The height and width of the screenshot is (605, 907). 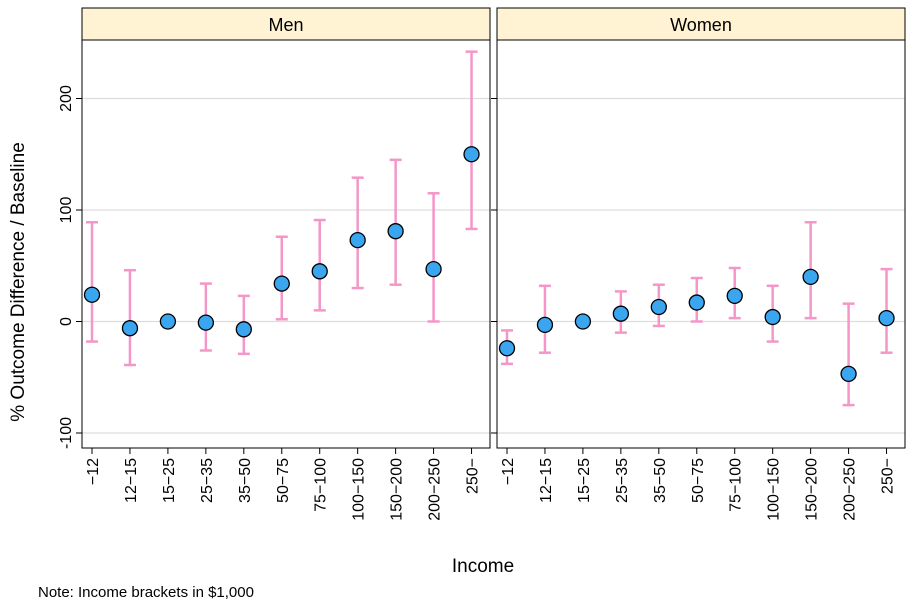 What do you see at coordinates (483, 566) in the screenshot?
I see `x-axis-label: Income` at bounding box center [483, 566].